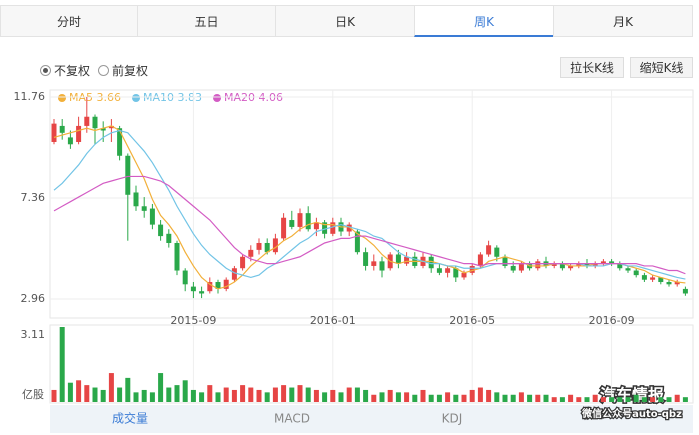 The image size is (699, 435). What do you see at coordinates (45, 70) in the screenshot?
I see `radio-dot` at bounding box center [45, 70].